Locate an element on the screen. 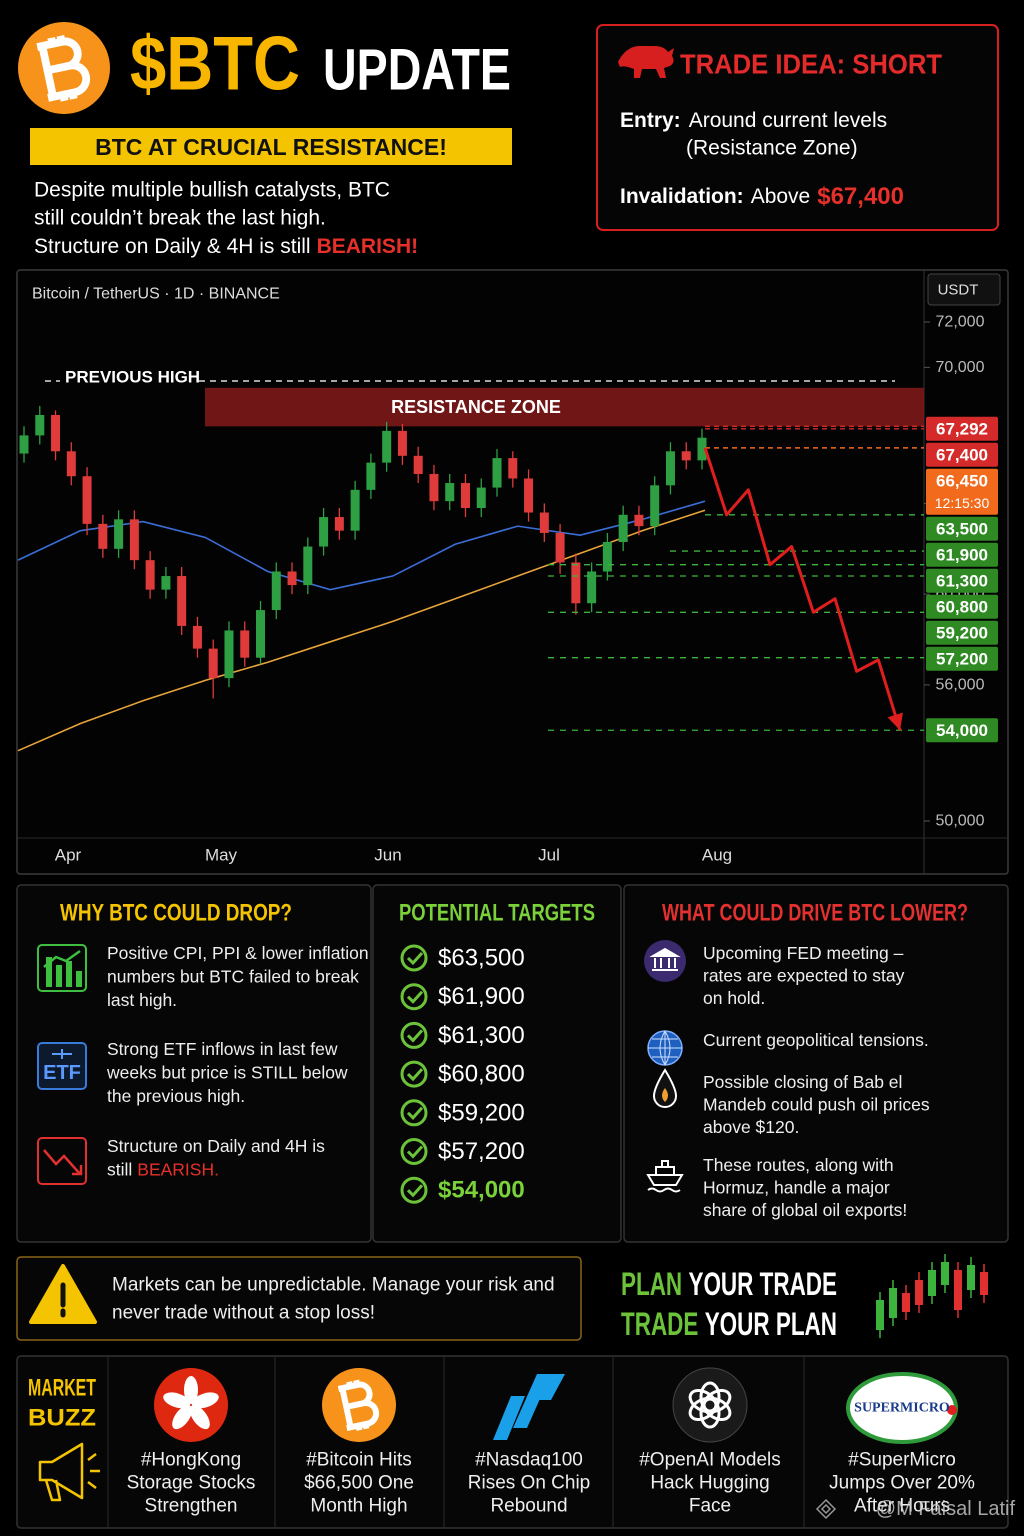  driver-text: share of global oil exports! is located at coordinates (805, 1210).